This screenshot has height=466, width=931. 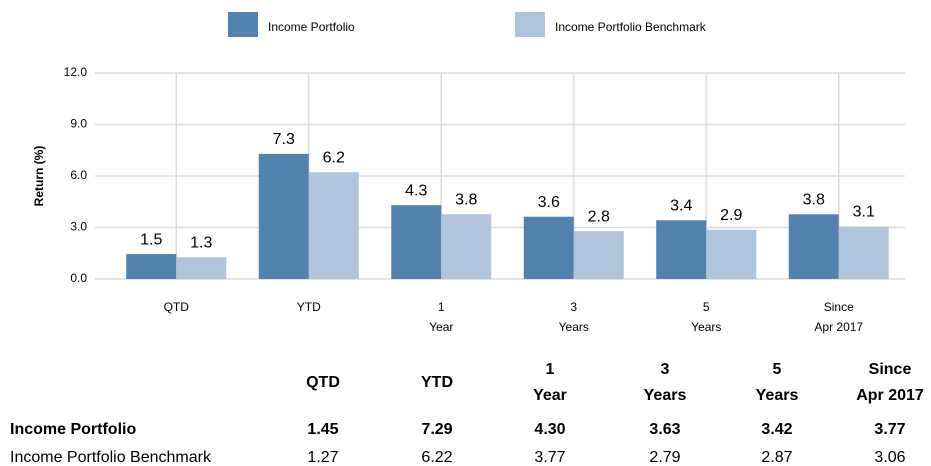 What do you see at coordinates (549, 202) in the screenshot?
I see `data-label: 3.6` at bounding box center [549, 202].